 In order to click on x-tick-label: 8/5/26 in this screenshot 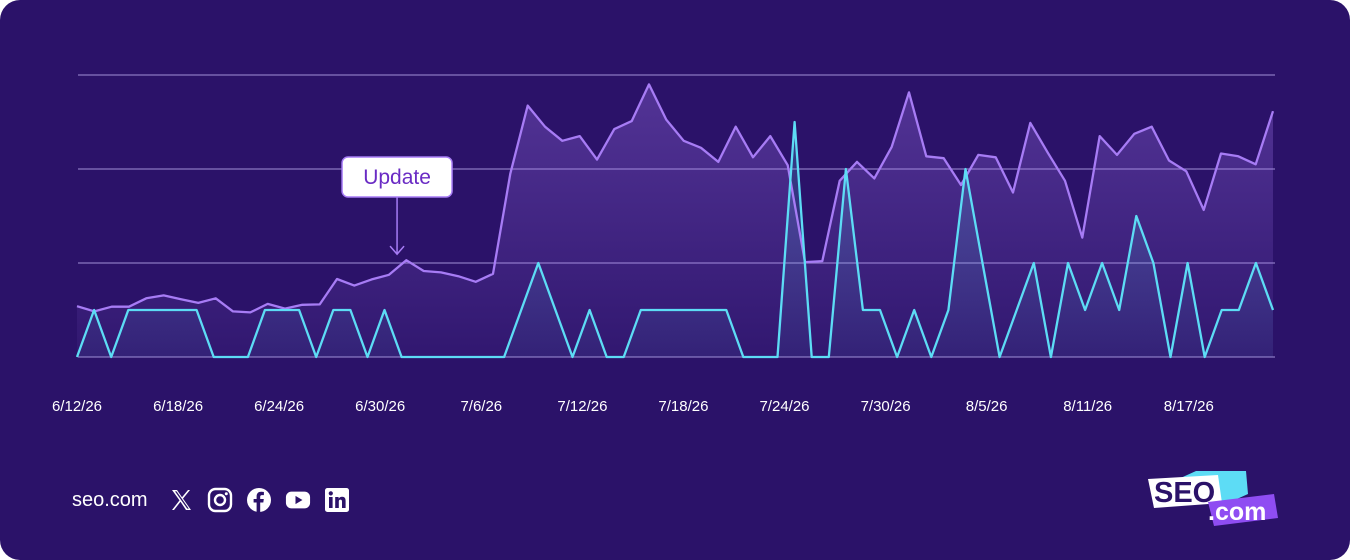, I will do `click(987, 406)`.